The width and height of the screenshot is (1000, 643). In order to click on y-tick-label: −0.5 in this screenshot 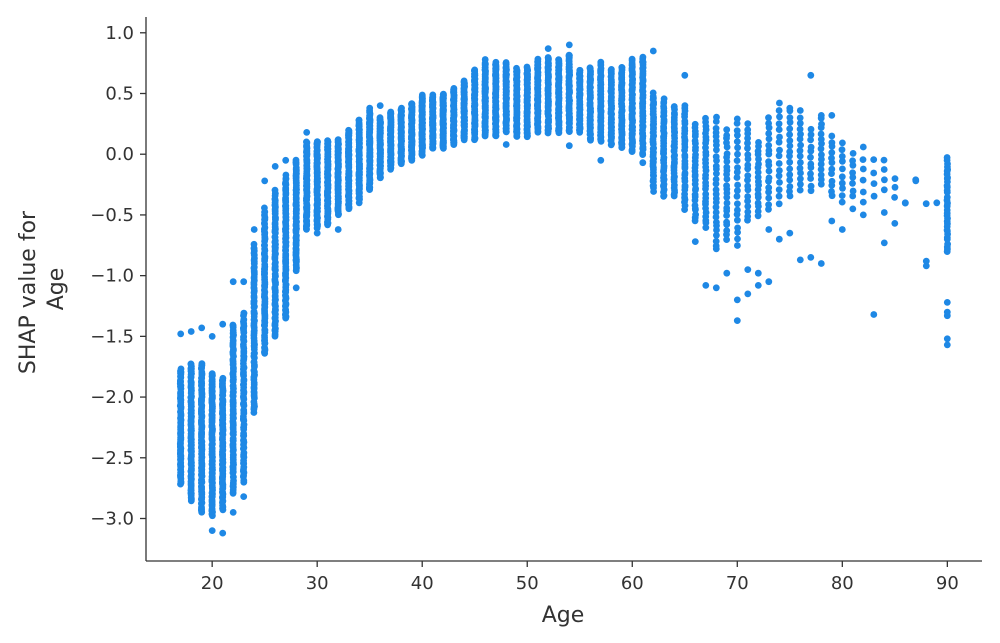, I will do `click(112, 215)`.